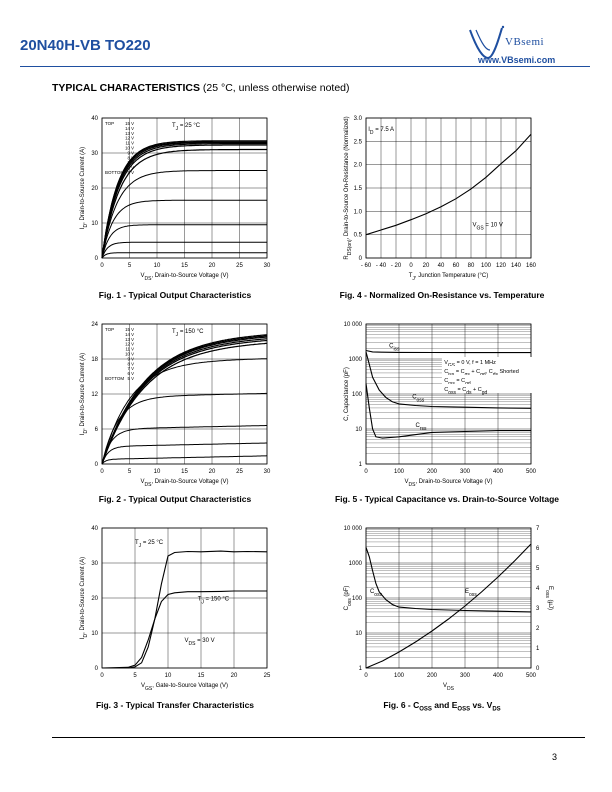  Describe the element at coordinates (471, 593) in the screenshot. I see `fig6-label-eoss: Eoss` at that location.